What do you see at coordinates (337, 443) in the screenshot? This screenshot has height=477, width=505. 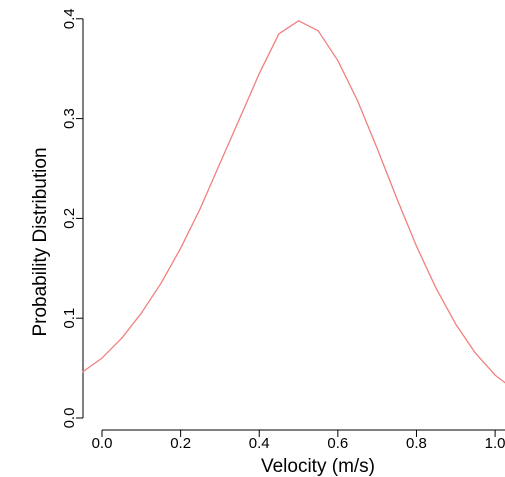 I see `x-tick-label: 0.6` at bounding box center [337, 443].